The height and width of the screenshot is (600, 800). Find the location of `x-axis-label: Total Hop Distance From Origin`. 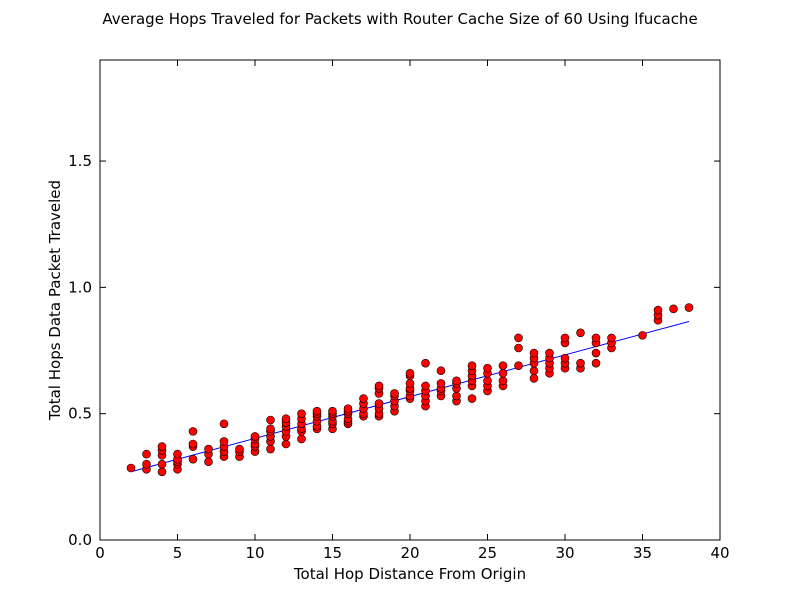

x-axis-label: Total Hop Distance From Origin is located at coordinates (409, 574).